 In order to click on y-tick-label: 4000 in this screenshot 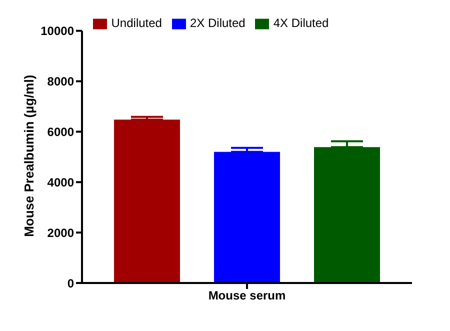, I will do `click(60, 182)`.